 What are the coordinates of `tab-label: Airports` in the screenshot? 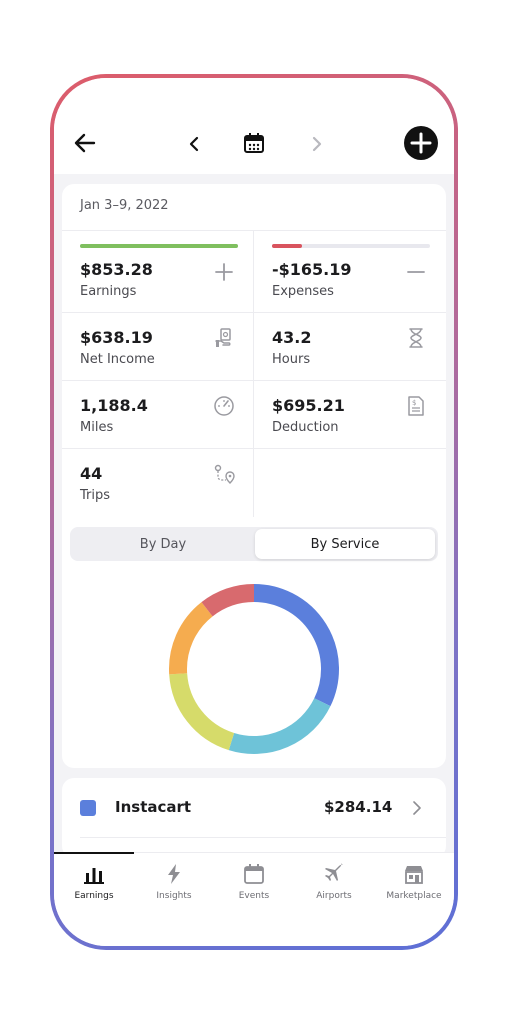 It's located at (334, 896).